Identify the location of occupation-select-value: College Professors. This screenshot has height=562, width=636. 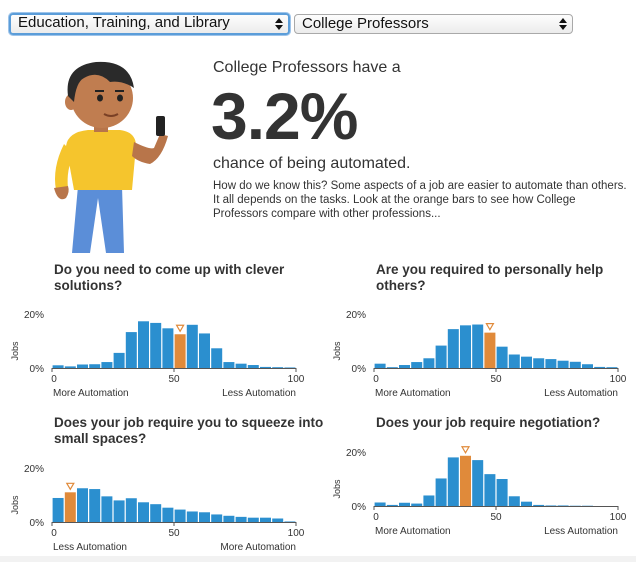
(365, 23).